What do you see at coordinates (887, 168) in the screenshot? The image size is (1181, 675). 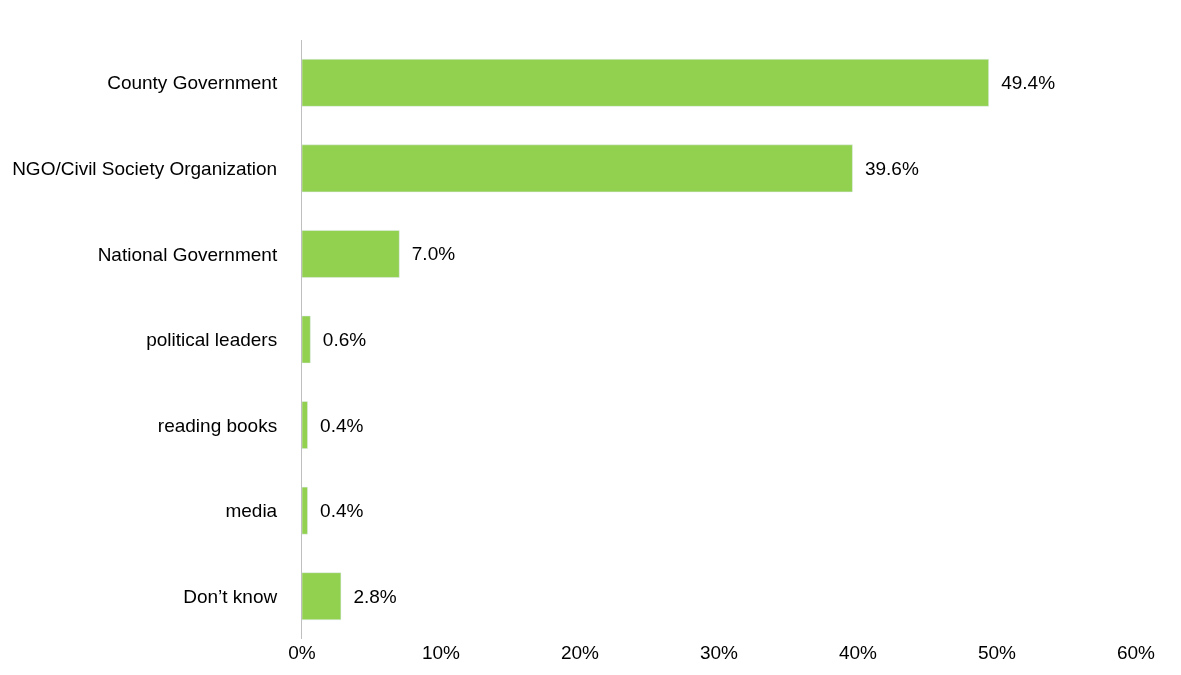 I see `data-label: 39.6%` at bounding box center [887, 168].